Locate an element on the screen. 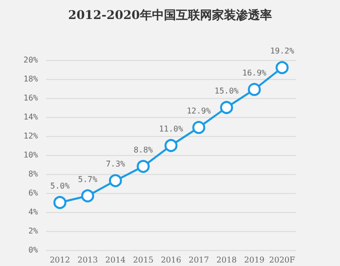  data-label: 5.0% is located at coordinates (60, 186).